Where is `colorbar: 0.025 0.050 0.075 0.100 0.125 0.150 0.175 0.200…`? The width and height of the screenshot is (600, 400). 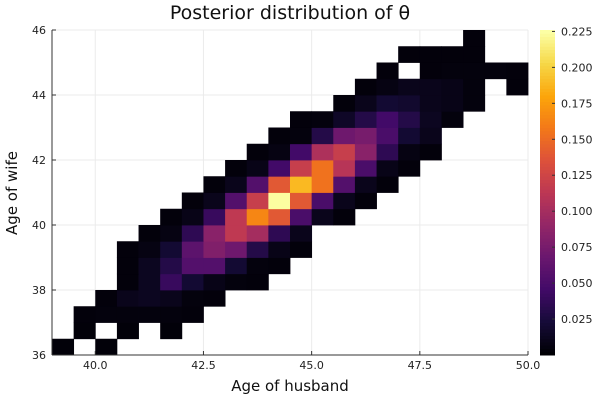
colorbar: 0.025 0.050 0.075 0.100 0.125 0.150 0.175 0.200… is located at coordinates (566, 190).